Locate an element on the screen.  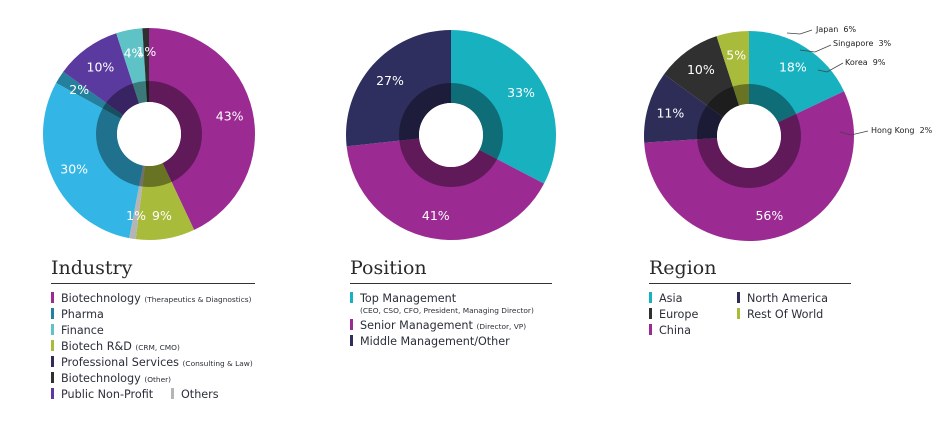
legend-item: China is located at coordinates (670, 331).